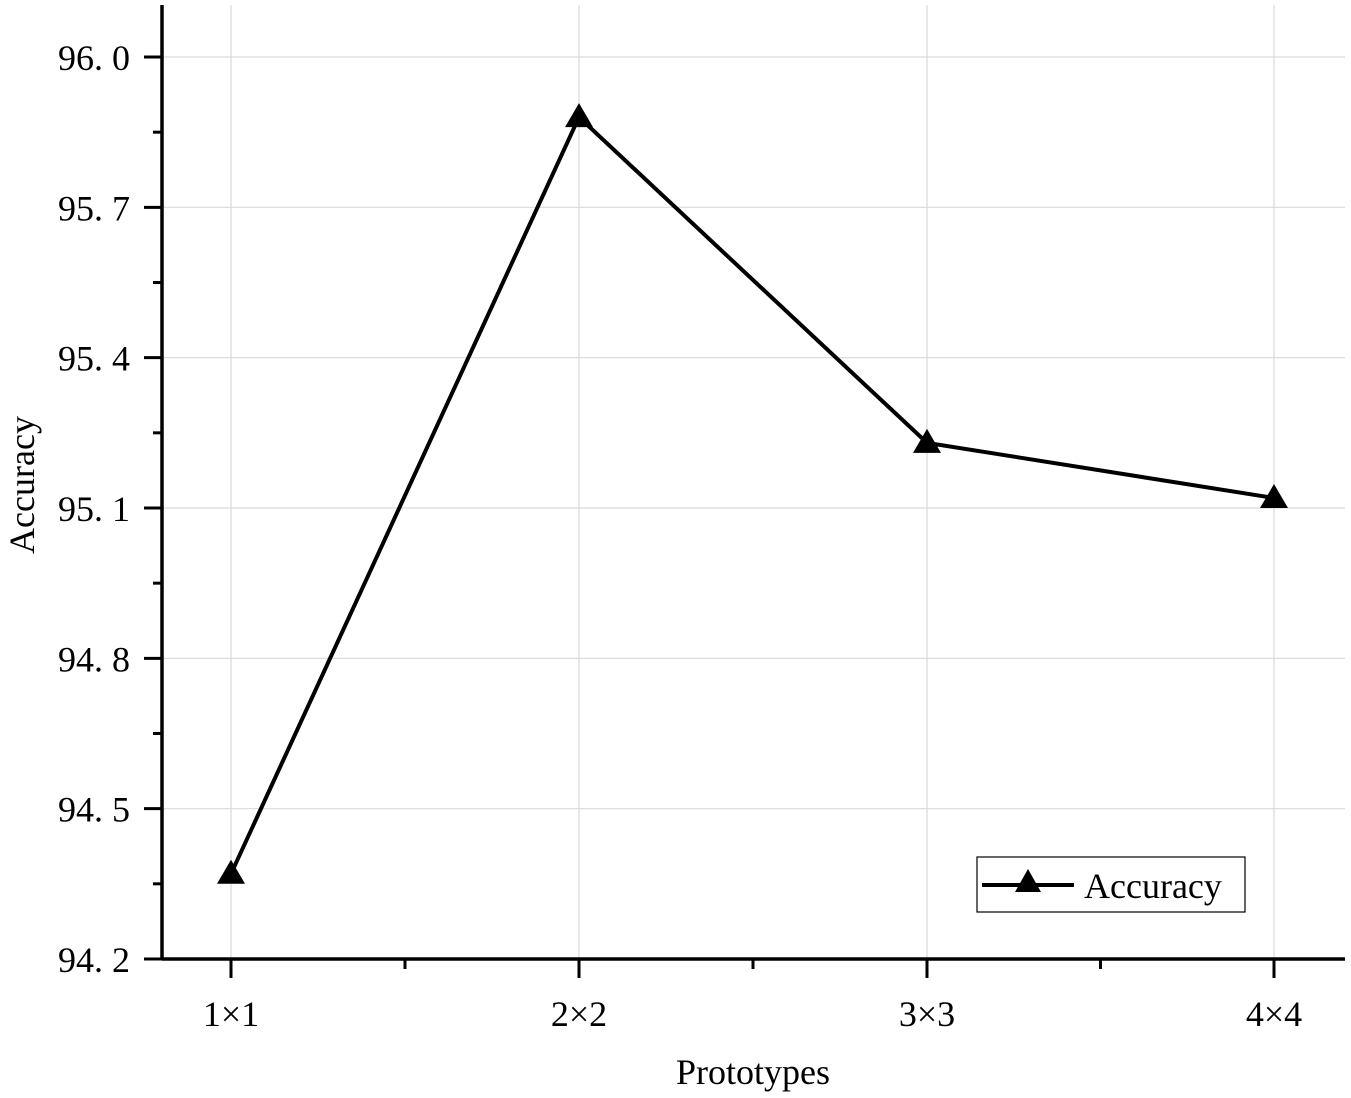  I want to click on y-tick-label: 95. 7, so click(94, 208).